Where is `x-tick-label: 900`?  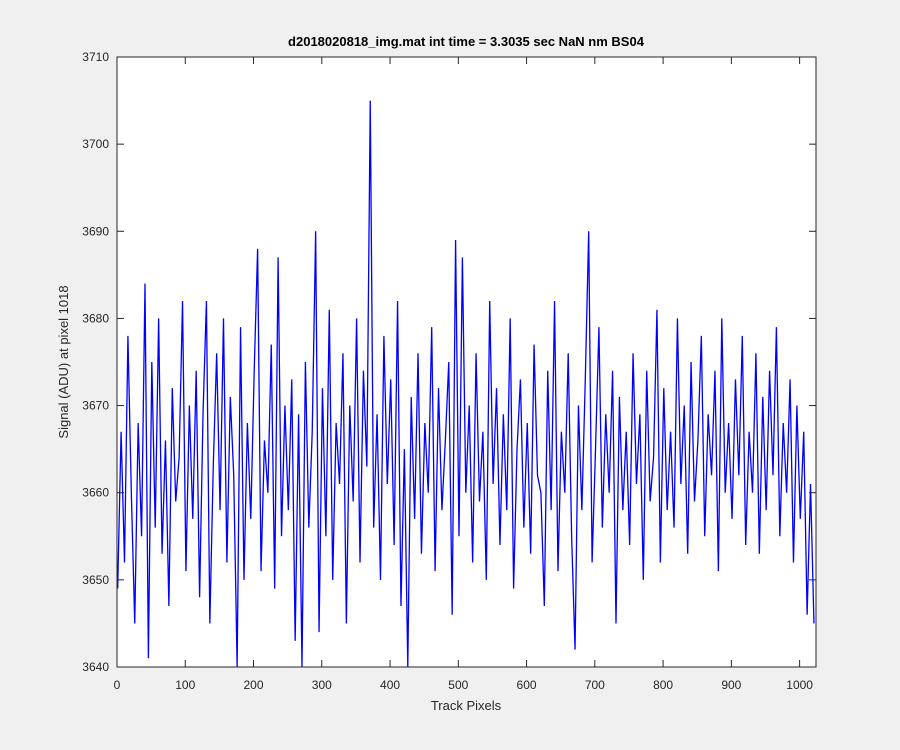
x-tick-label: 900 is located at coordinates (731, 685).